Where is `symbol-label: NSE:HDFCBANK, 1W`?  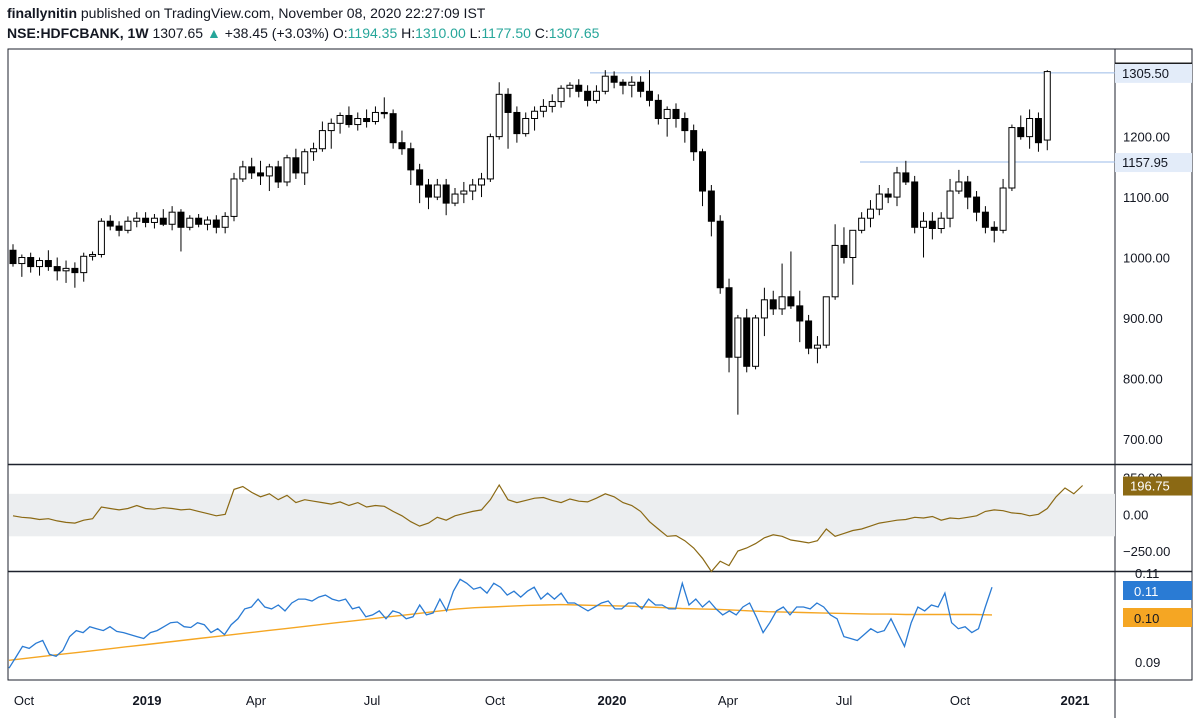 symbol-label: NSE:HDFCBANK, 1W is located at coordinates (78, 33).